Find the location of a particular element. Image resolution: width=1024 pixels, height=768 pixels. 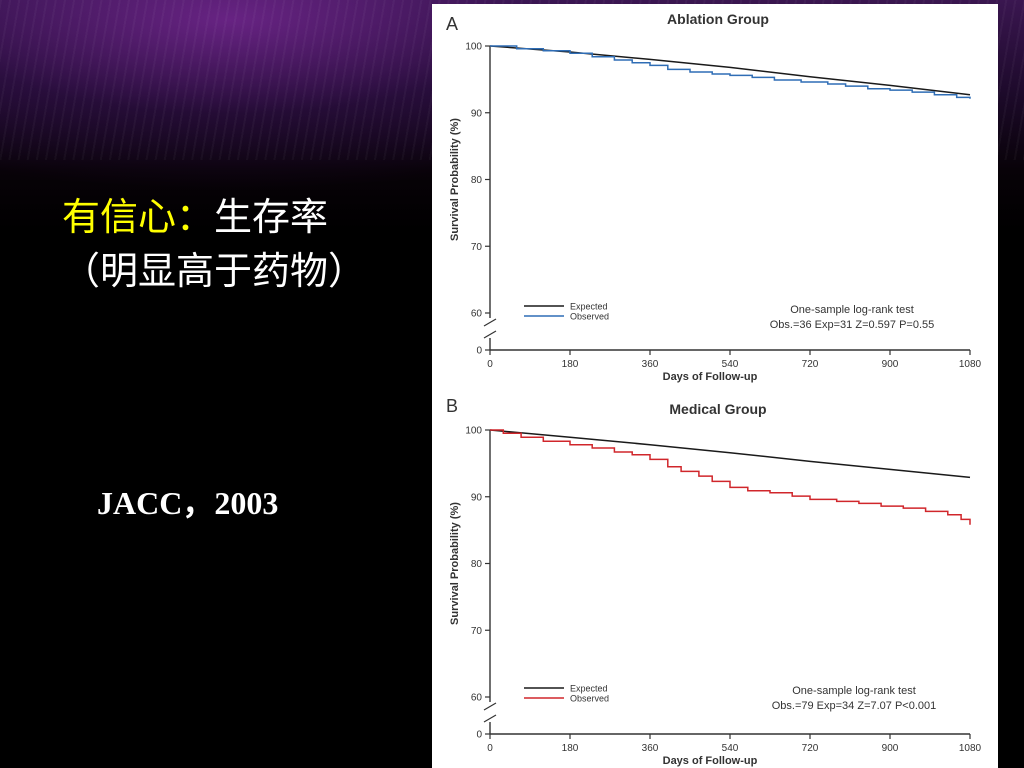

expected-curve-ablation is located at coordinates (730, 70).